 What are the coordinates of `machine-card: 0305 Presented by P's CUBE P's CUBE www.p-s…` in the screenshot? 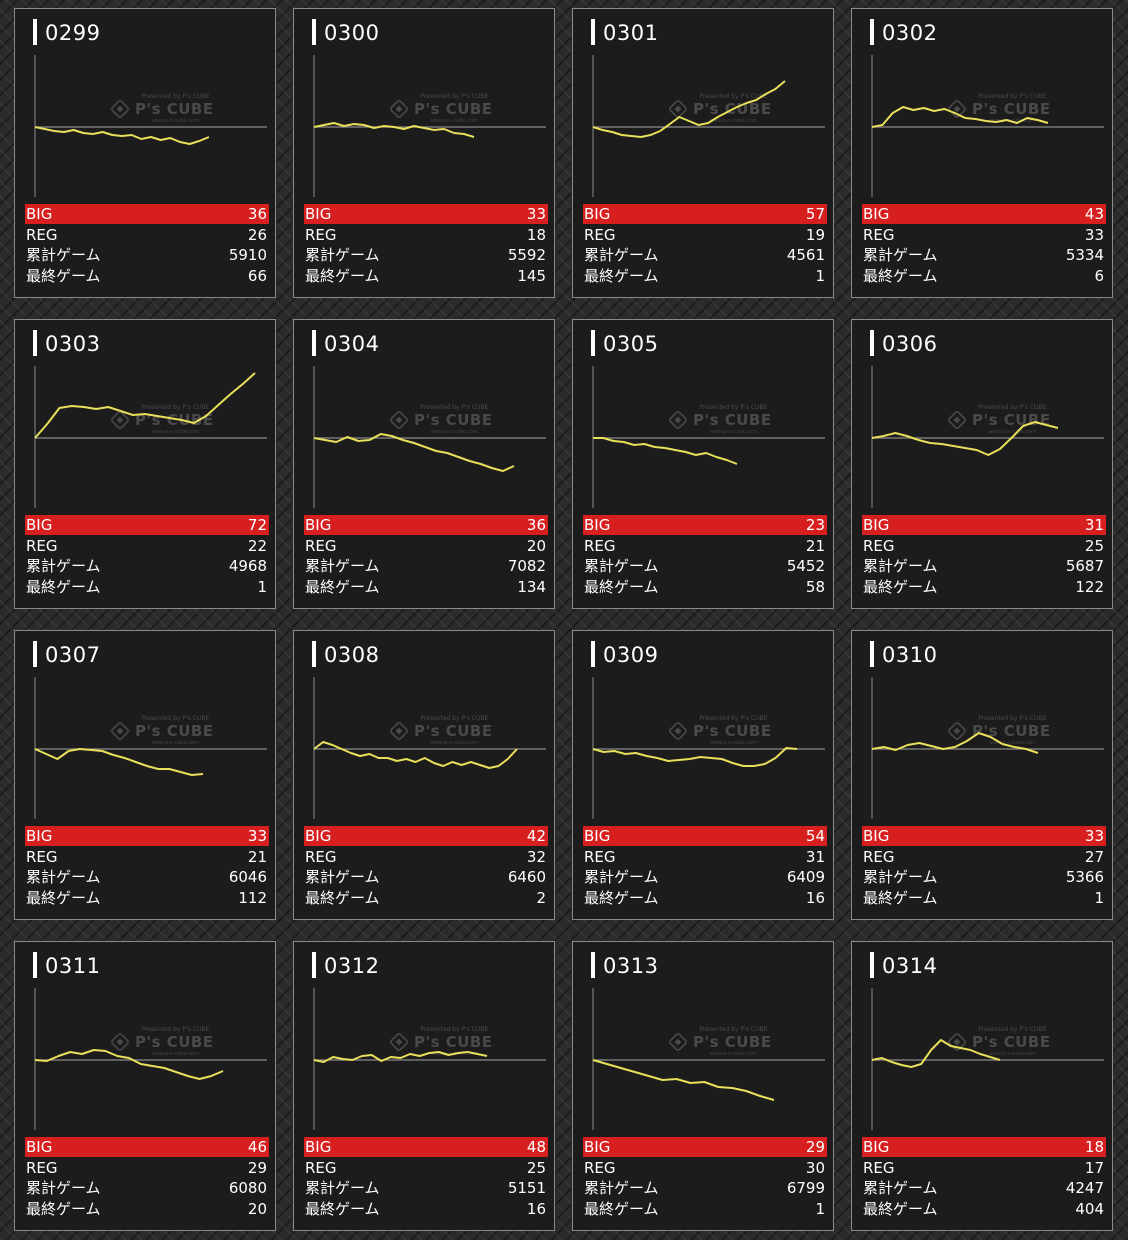 It's located at (703, 464).